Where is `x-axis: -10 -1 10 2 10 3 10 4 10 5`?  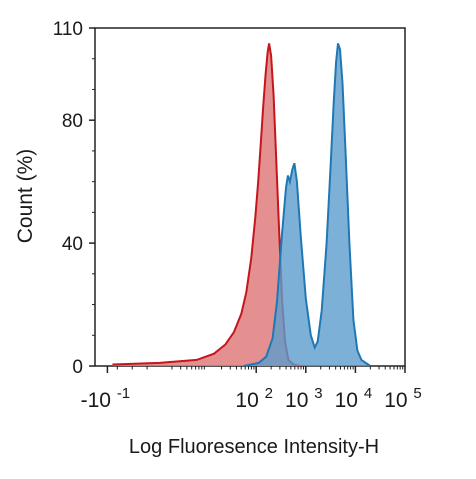 x-axis: -10 -1 10 2 10 3 10 4 10 5 is located at coordinates (251, 389).